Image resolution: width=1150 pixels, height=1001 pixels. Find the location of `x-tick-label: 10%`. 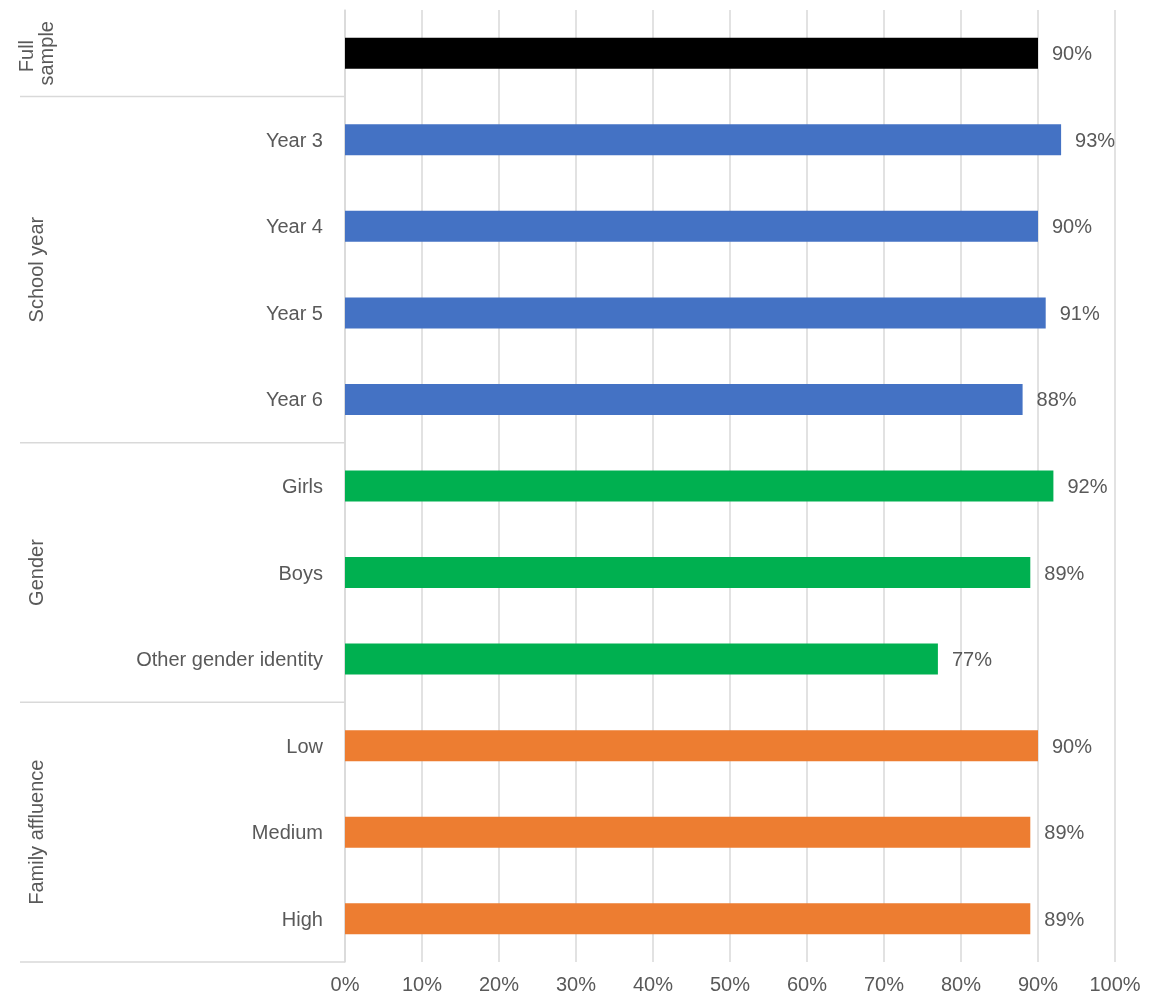

x-tick-label: 10% is located at coordinates (422, 984).